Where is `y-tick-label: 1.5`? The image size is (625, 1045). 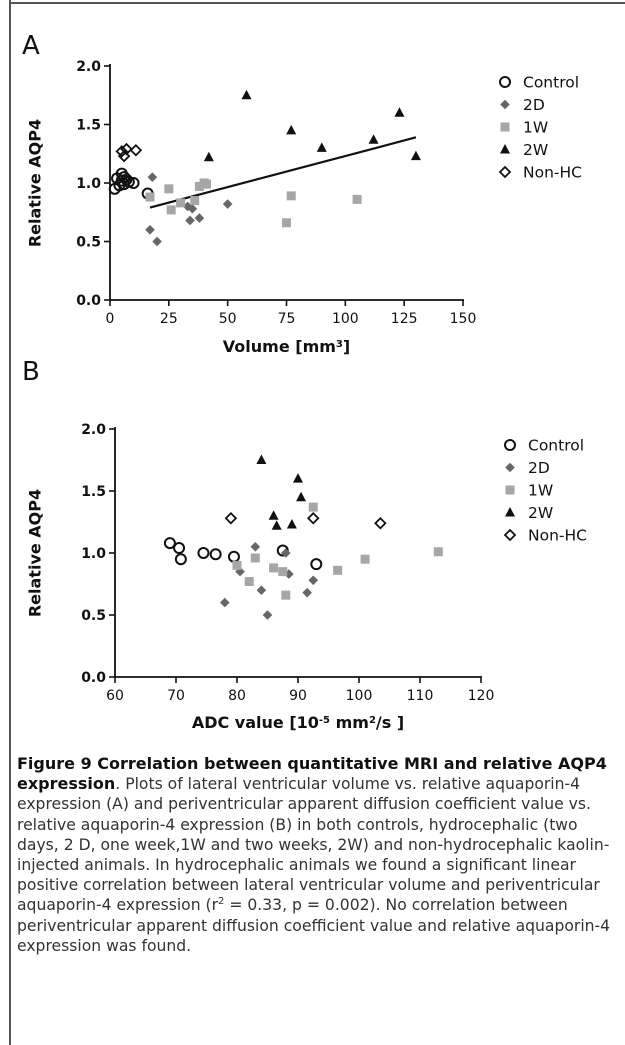 y-tick-label: 1.5 is located at coordinates (88, 126).